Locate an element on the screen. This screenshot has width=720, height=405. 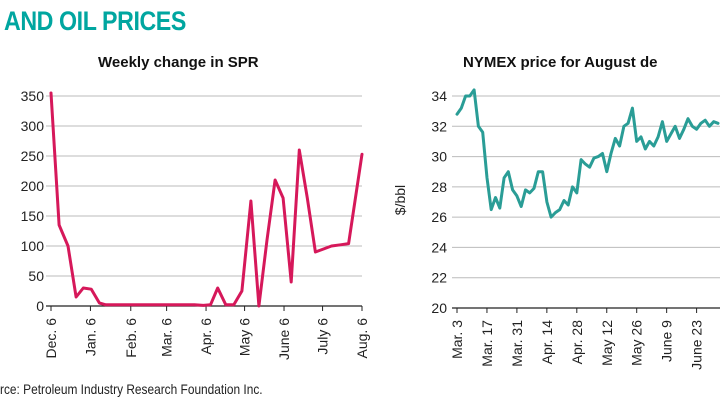
spr-y-tick-label: 100 is located at coordinates (33, 246).